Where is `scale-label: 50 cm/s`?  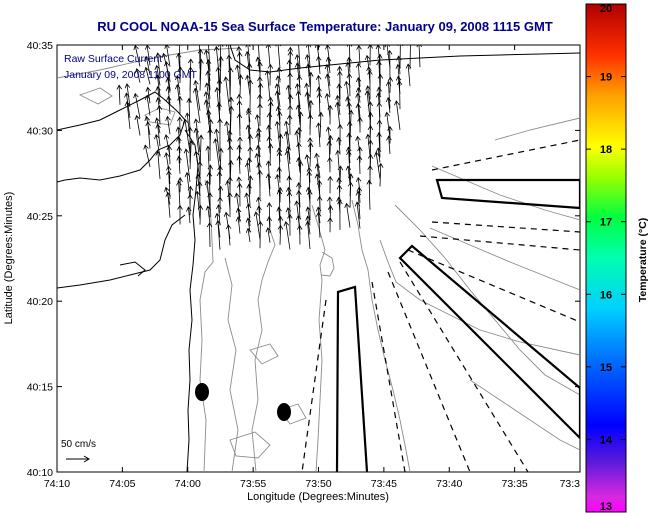
scale-label: 50 cm/s is located at coordinates (78, 444).